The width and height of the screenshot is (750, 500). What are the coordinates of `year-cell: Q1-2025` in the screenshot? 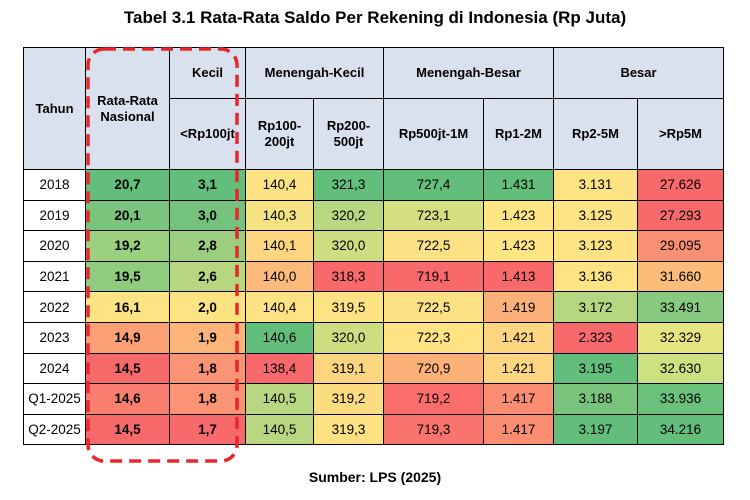 It's located at (54, 399).